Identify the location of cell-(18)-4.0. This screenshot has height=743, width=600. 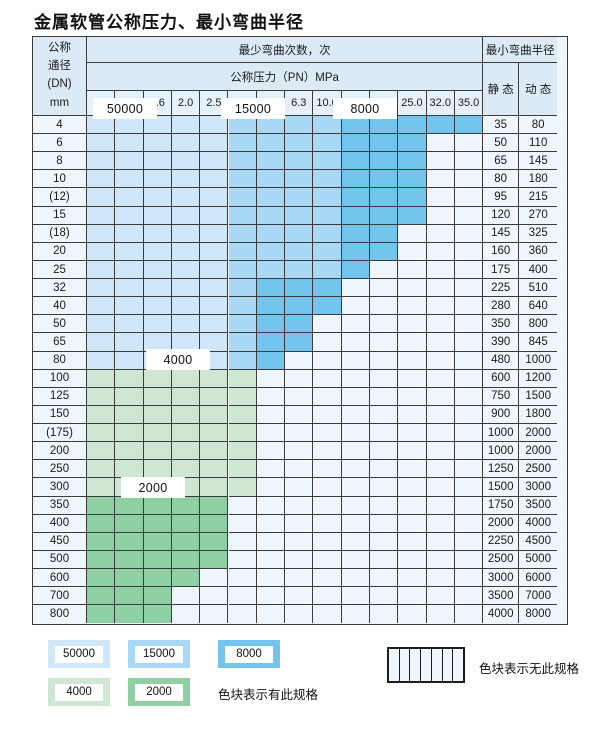
(242, 233).